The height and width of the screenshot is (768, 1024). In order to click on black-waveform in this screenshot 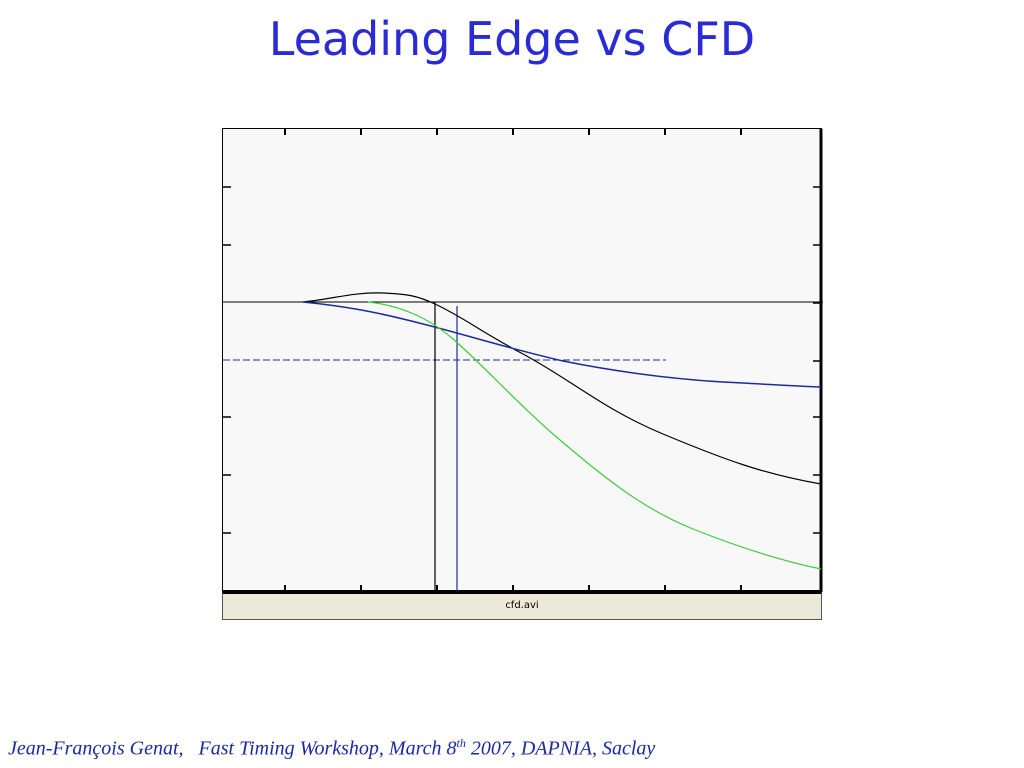, I will do `click(562, 388)`.